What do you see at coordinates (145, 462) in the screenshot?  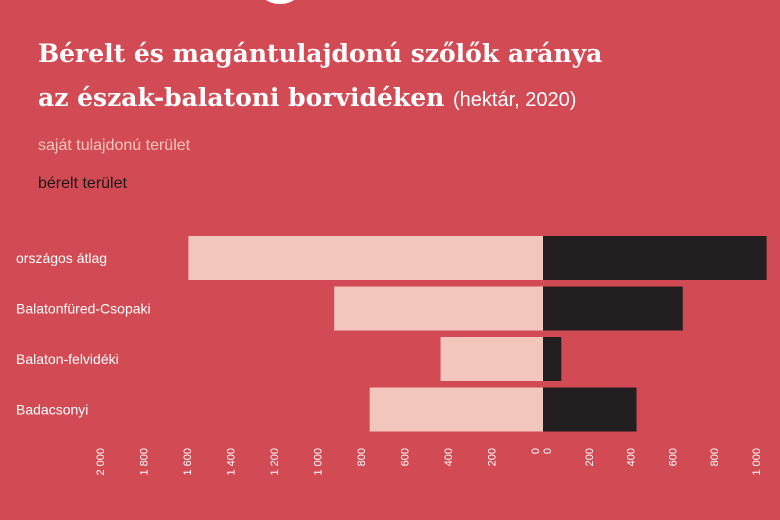 I see `left-tick-label-1: 1 800` at bounding box center [145, 462].